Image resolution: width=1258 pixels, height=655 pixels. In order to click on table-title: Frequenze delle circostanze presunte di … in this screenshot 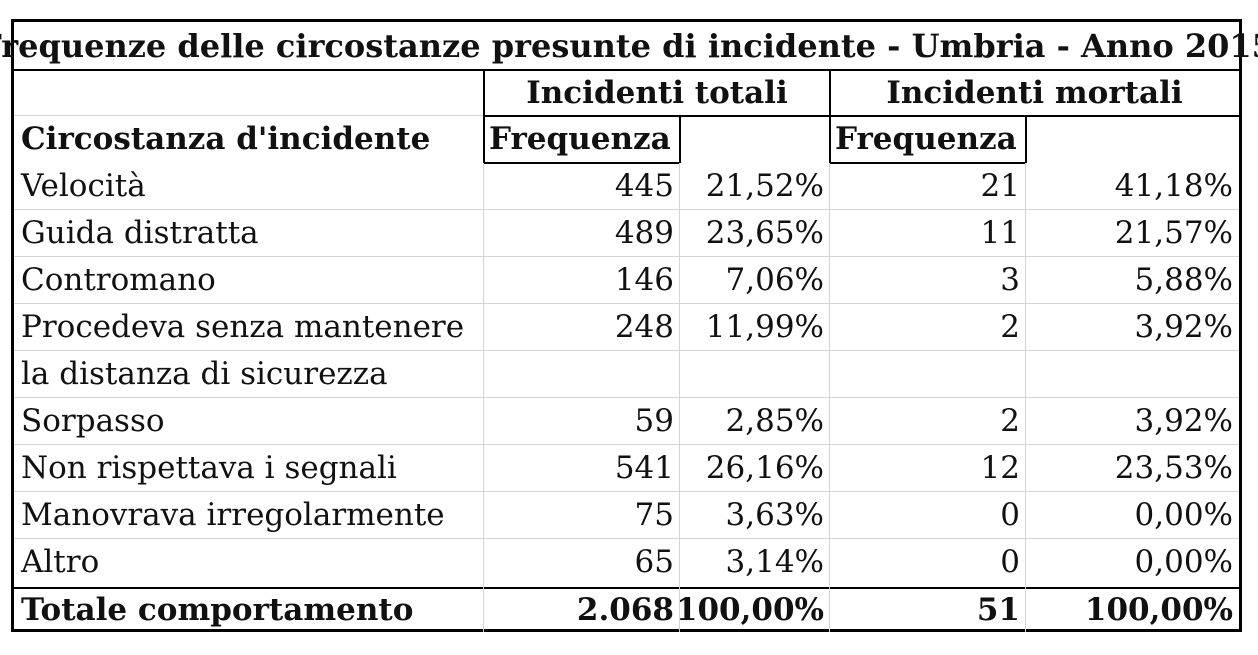, I will do `click(629, 46)`.